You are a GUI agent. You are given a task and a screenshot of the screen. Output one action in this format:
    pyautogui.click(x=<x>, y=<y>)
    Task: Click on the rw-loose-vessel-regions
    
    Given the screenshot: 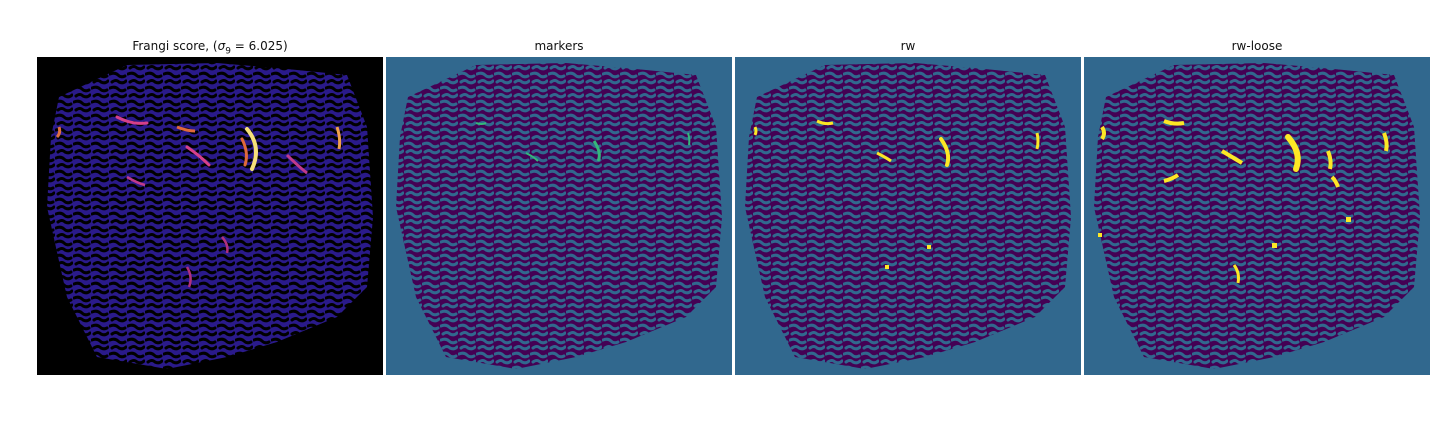 What is the action you would take?
    pyautogui.click(x=1243, y=201)
    